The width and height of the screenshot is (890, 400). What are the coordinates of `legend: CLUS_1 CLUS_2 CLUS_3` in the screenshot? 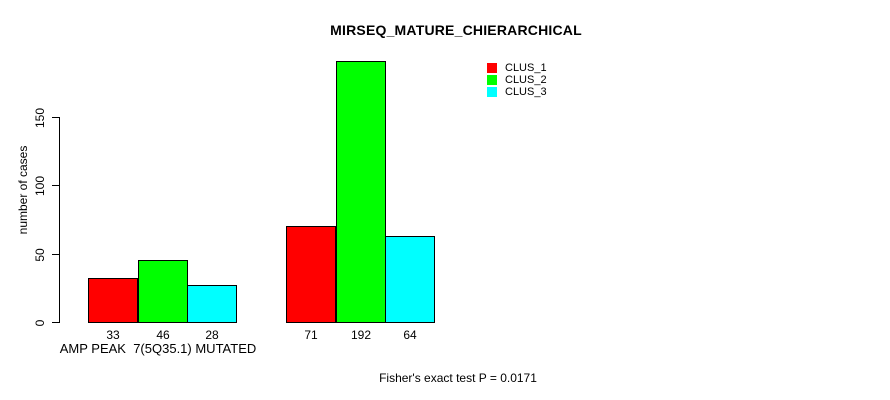 It's located at (517, 80).